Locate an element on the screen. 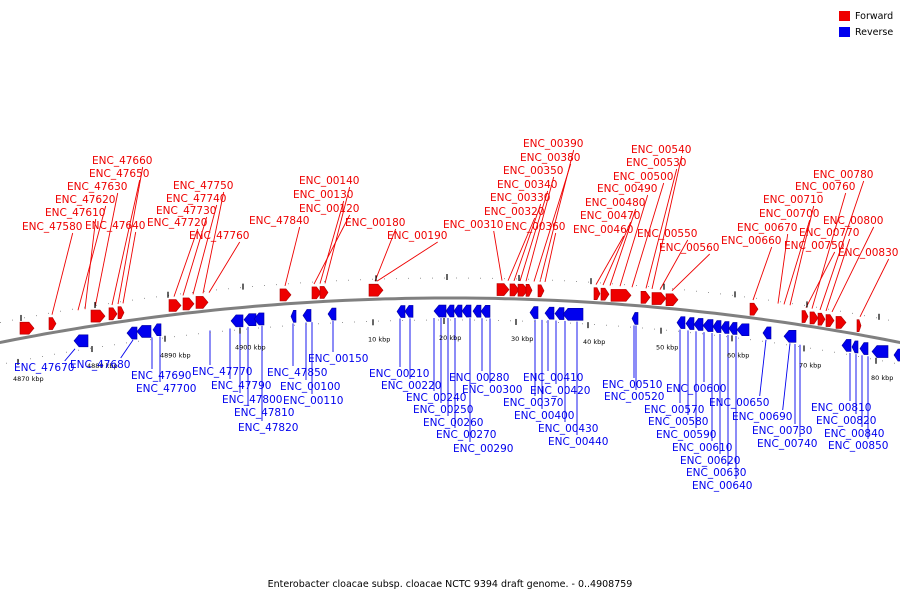  reverse-gene-label: ENC_00570 is located at coordinates (674, 410).